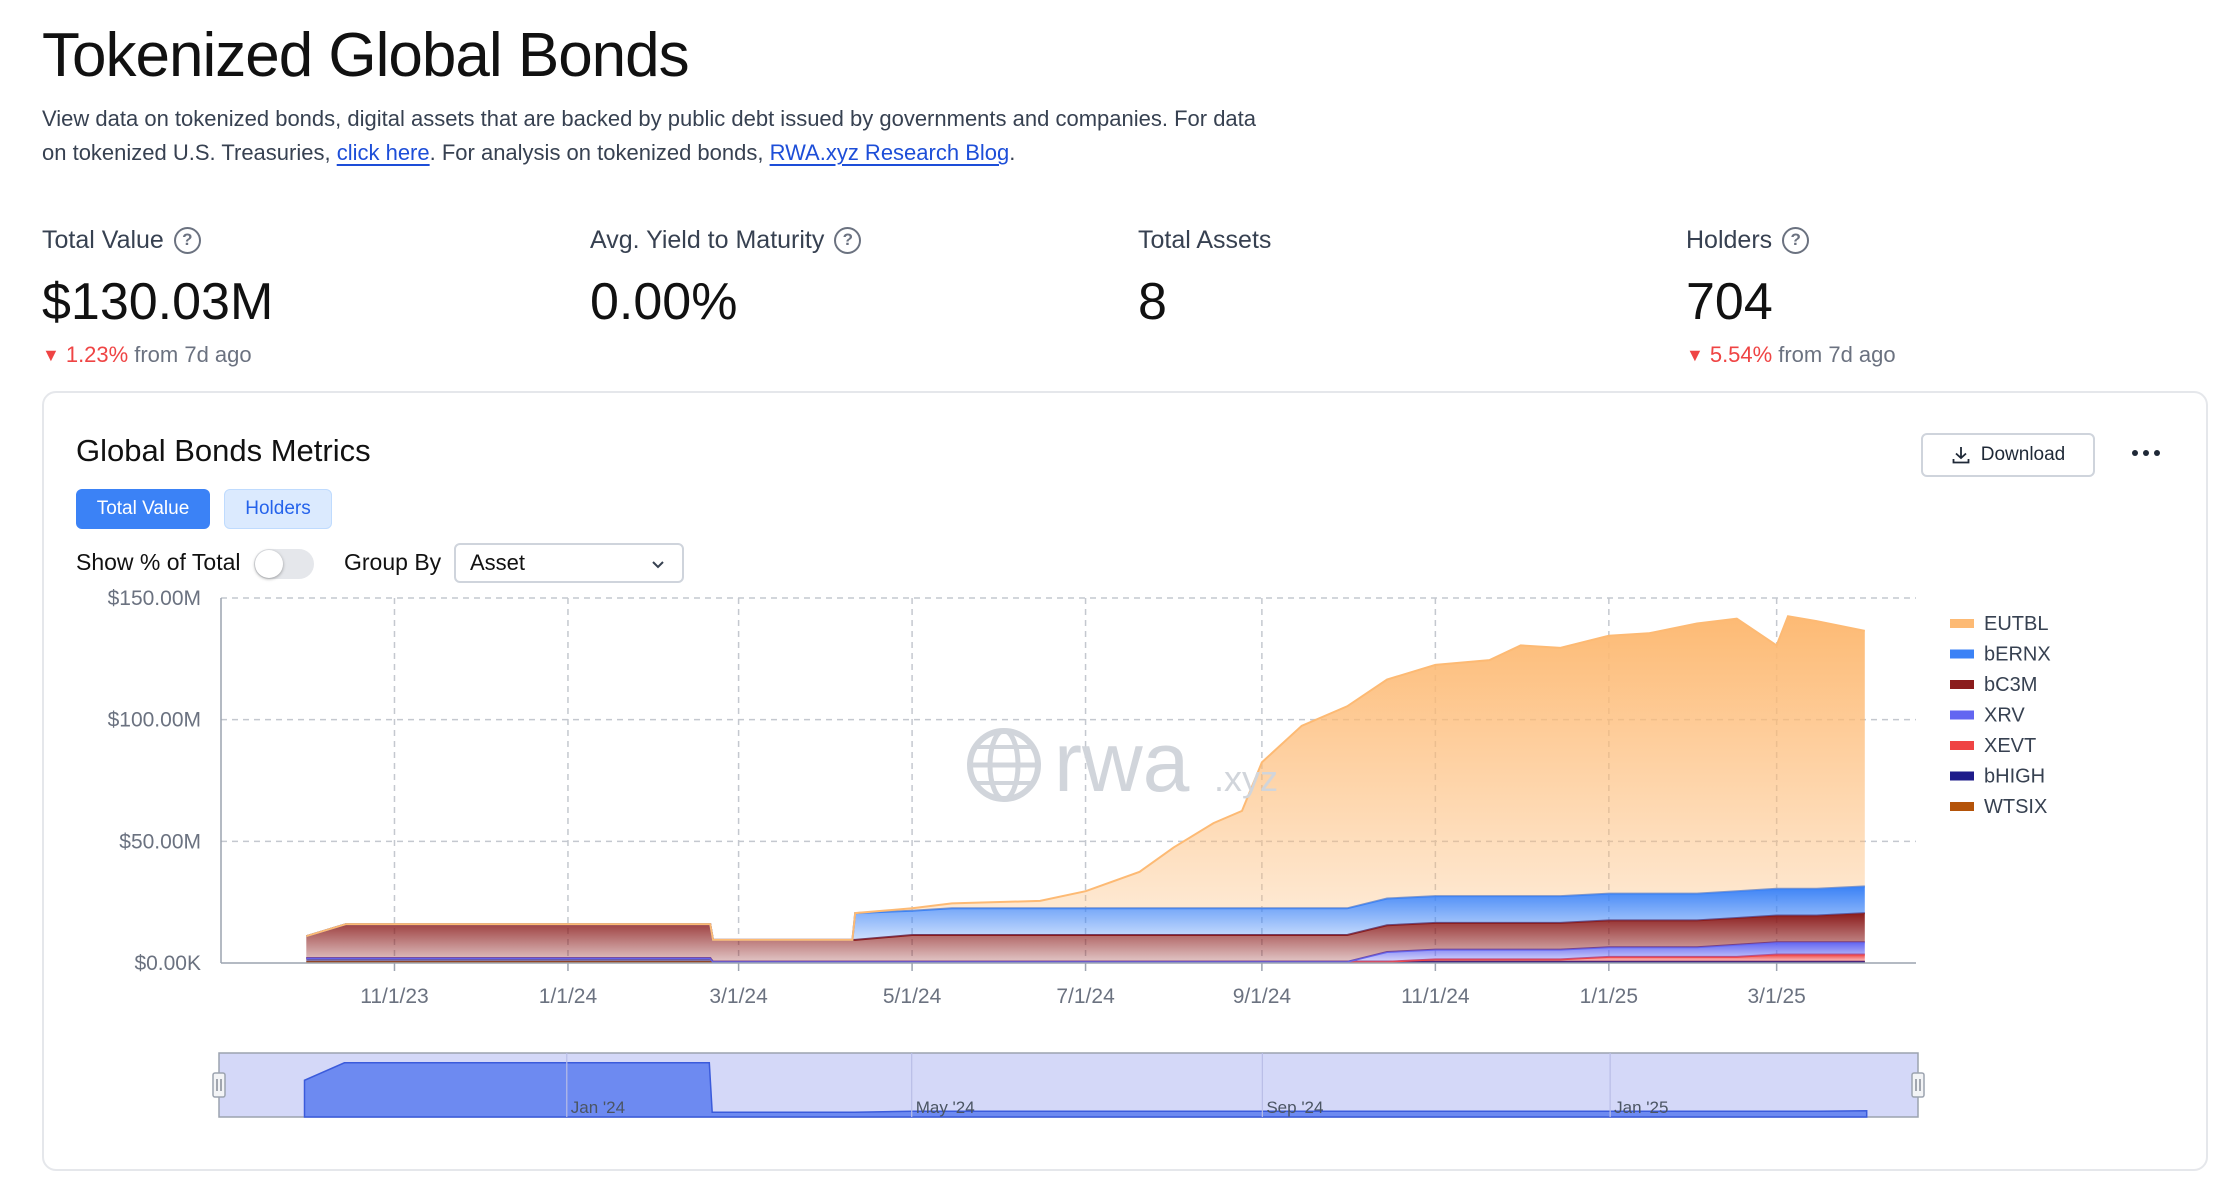 The image size is (2218, 1184). What do you see at coordinates (664, 302) in the screenshot?
I see `stat-value: 0.00%` at bounding box center [664, 302].